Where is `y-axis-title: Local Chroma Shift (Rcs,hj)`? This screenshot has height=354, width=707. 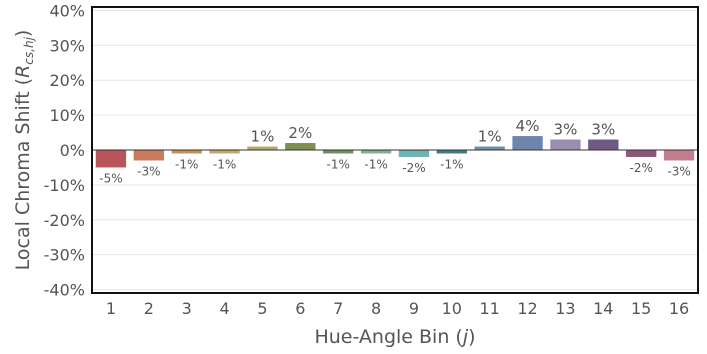 y-axis-title: Local Chroma Shift (Rcs,hj) is located at coordinates (24, 150).